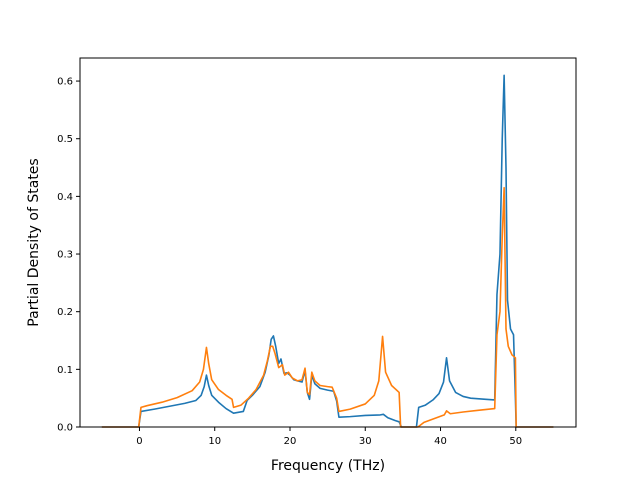  What do you see at coordinates (365, 441) in the screenshot?
I see `x-tick-label: 30` at bounding box center [365, 441].